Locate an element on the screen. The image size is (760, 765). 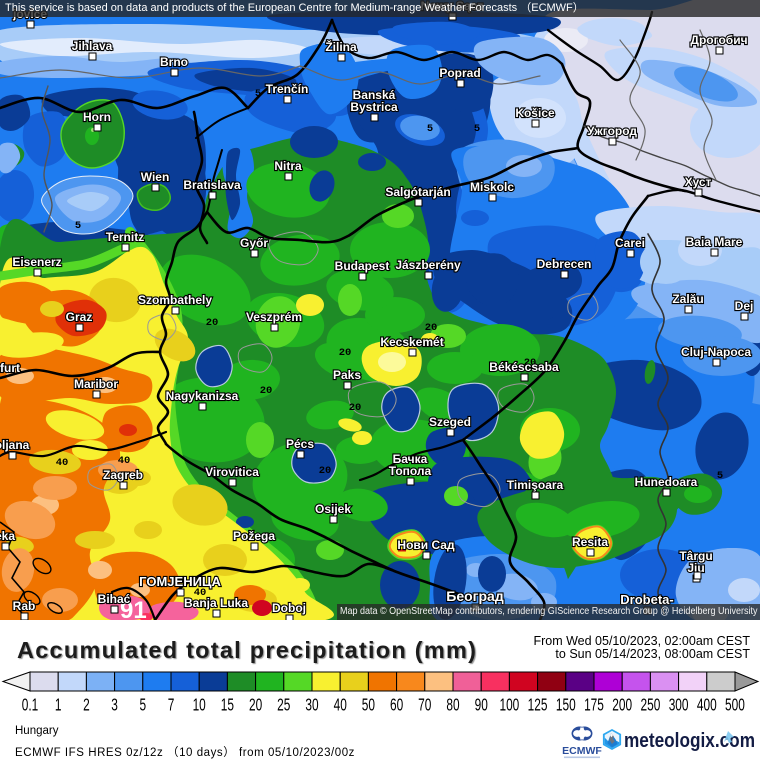
svg-text: Veszprém is located at coordinates (274, 317).